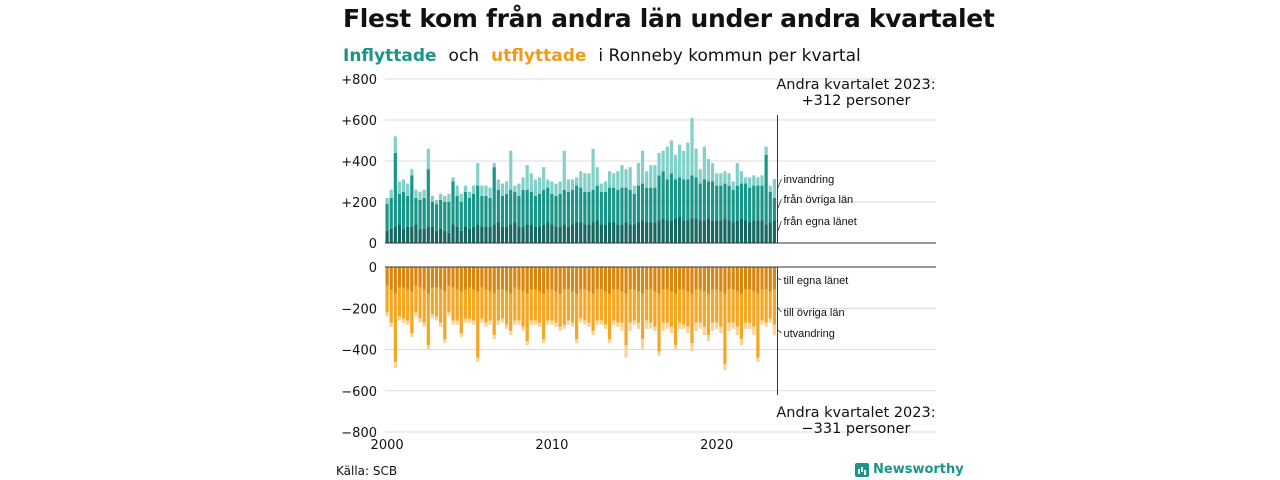  I want to click on x-tick-label: 2010, so click(551, 445).